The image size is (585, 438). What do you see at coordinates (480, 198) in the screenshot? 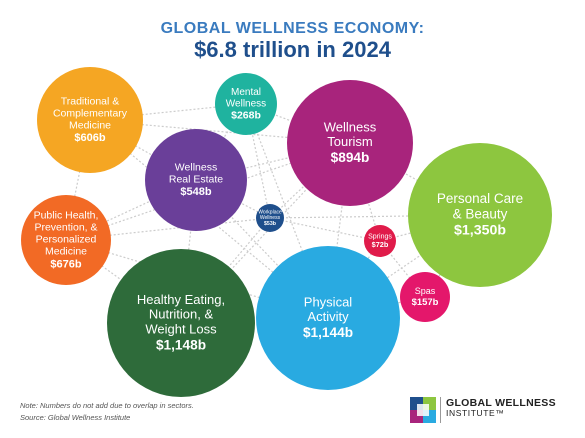
I see `bubble-label-personal-care-beauty-0: Personal Care` at bounding box center [480, 198].